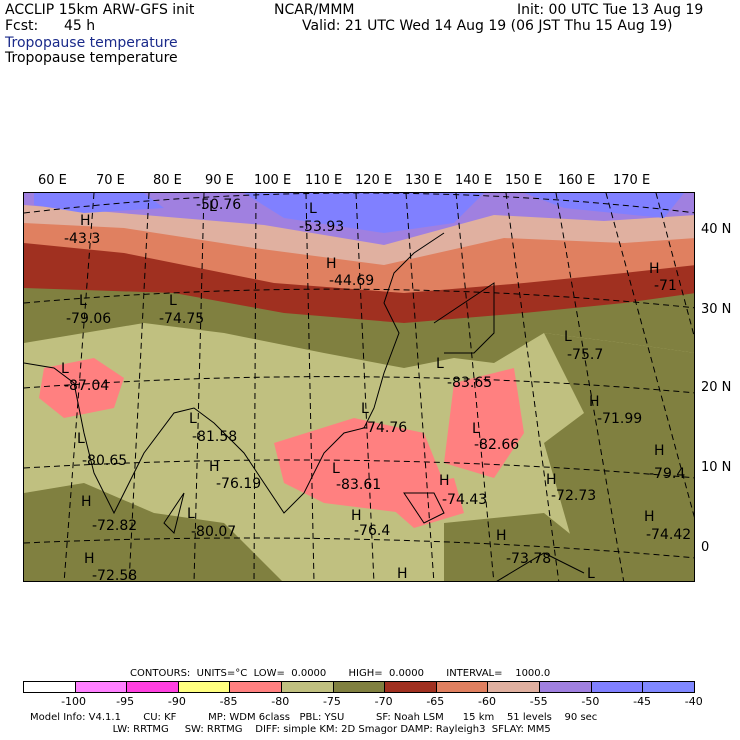 The height and width of the screenshot is (740, 740). Describe the element at coordinates (114, 575) in the screenshot. I see `map-marker-value: -72.58` at that location.